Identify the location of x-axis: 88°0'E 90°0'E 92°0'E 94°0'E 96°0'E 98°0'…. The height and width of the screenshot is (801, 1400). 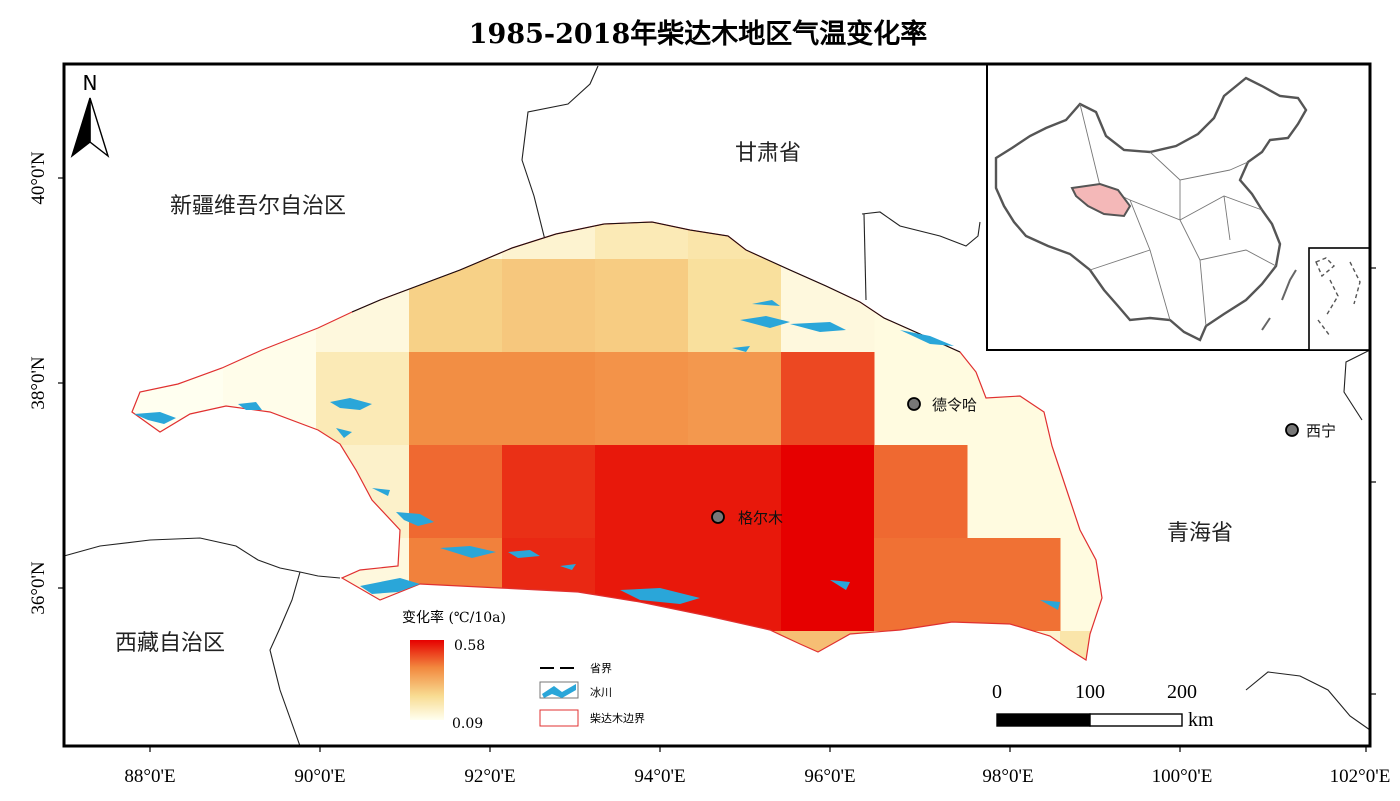
(757, 766).